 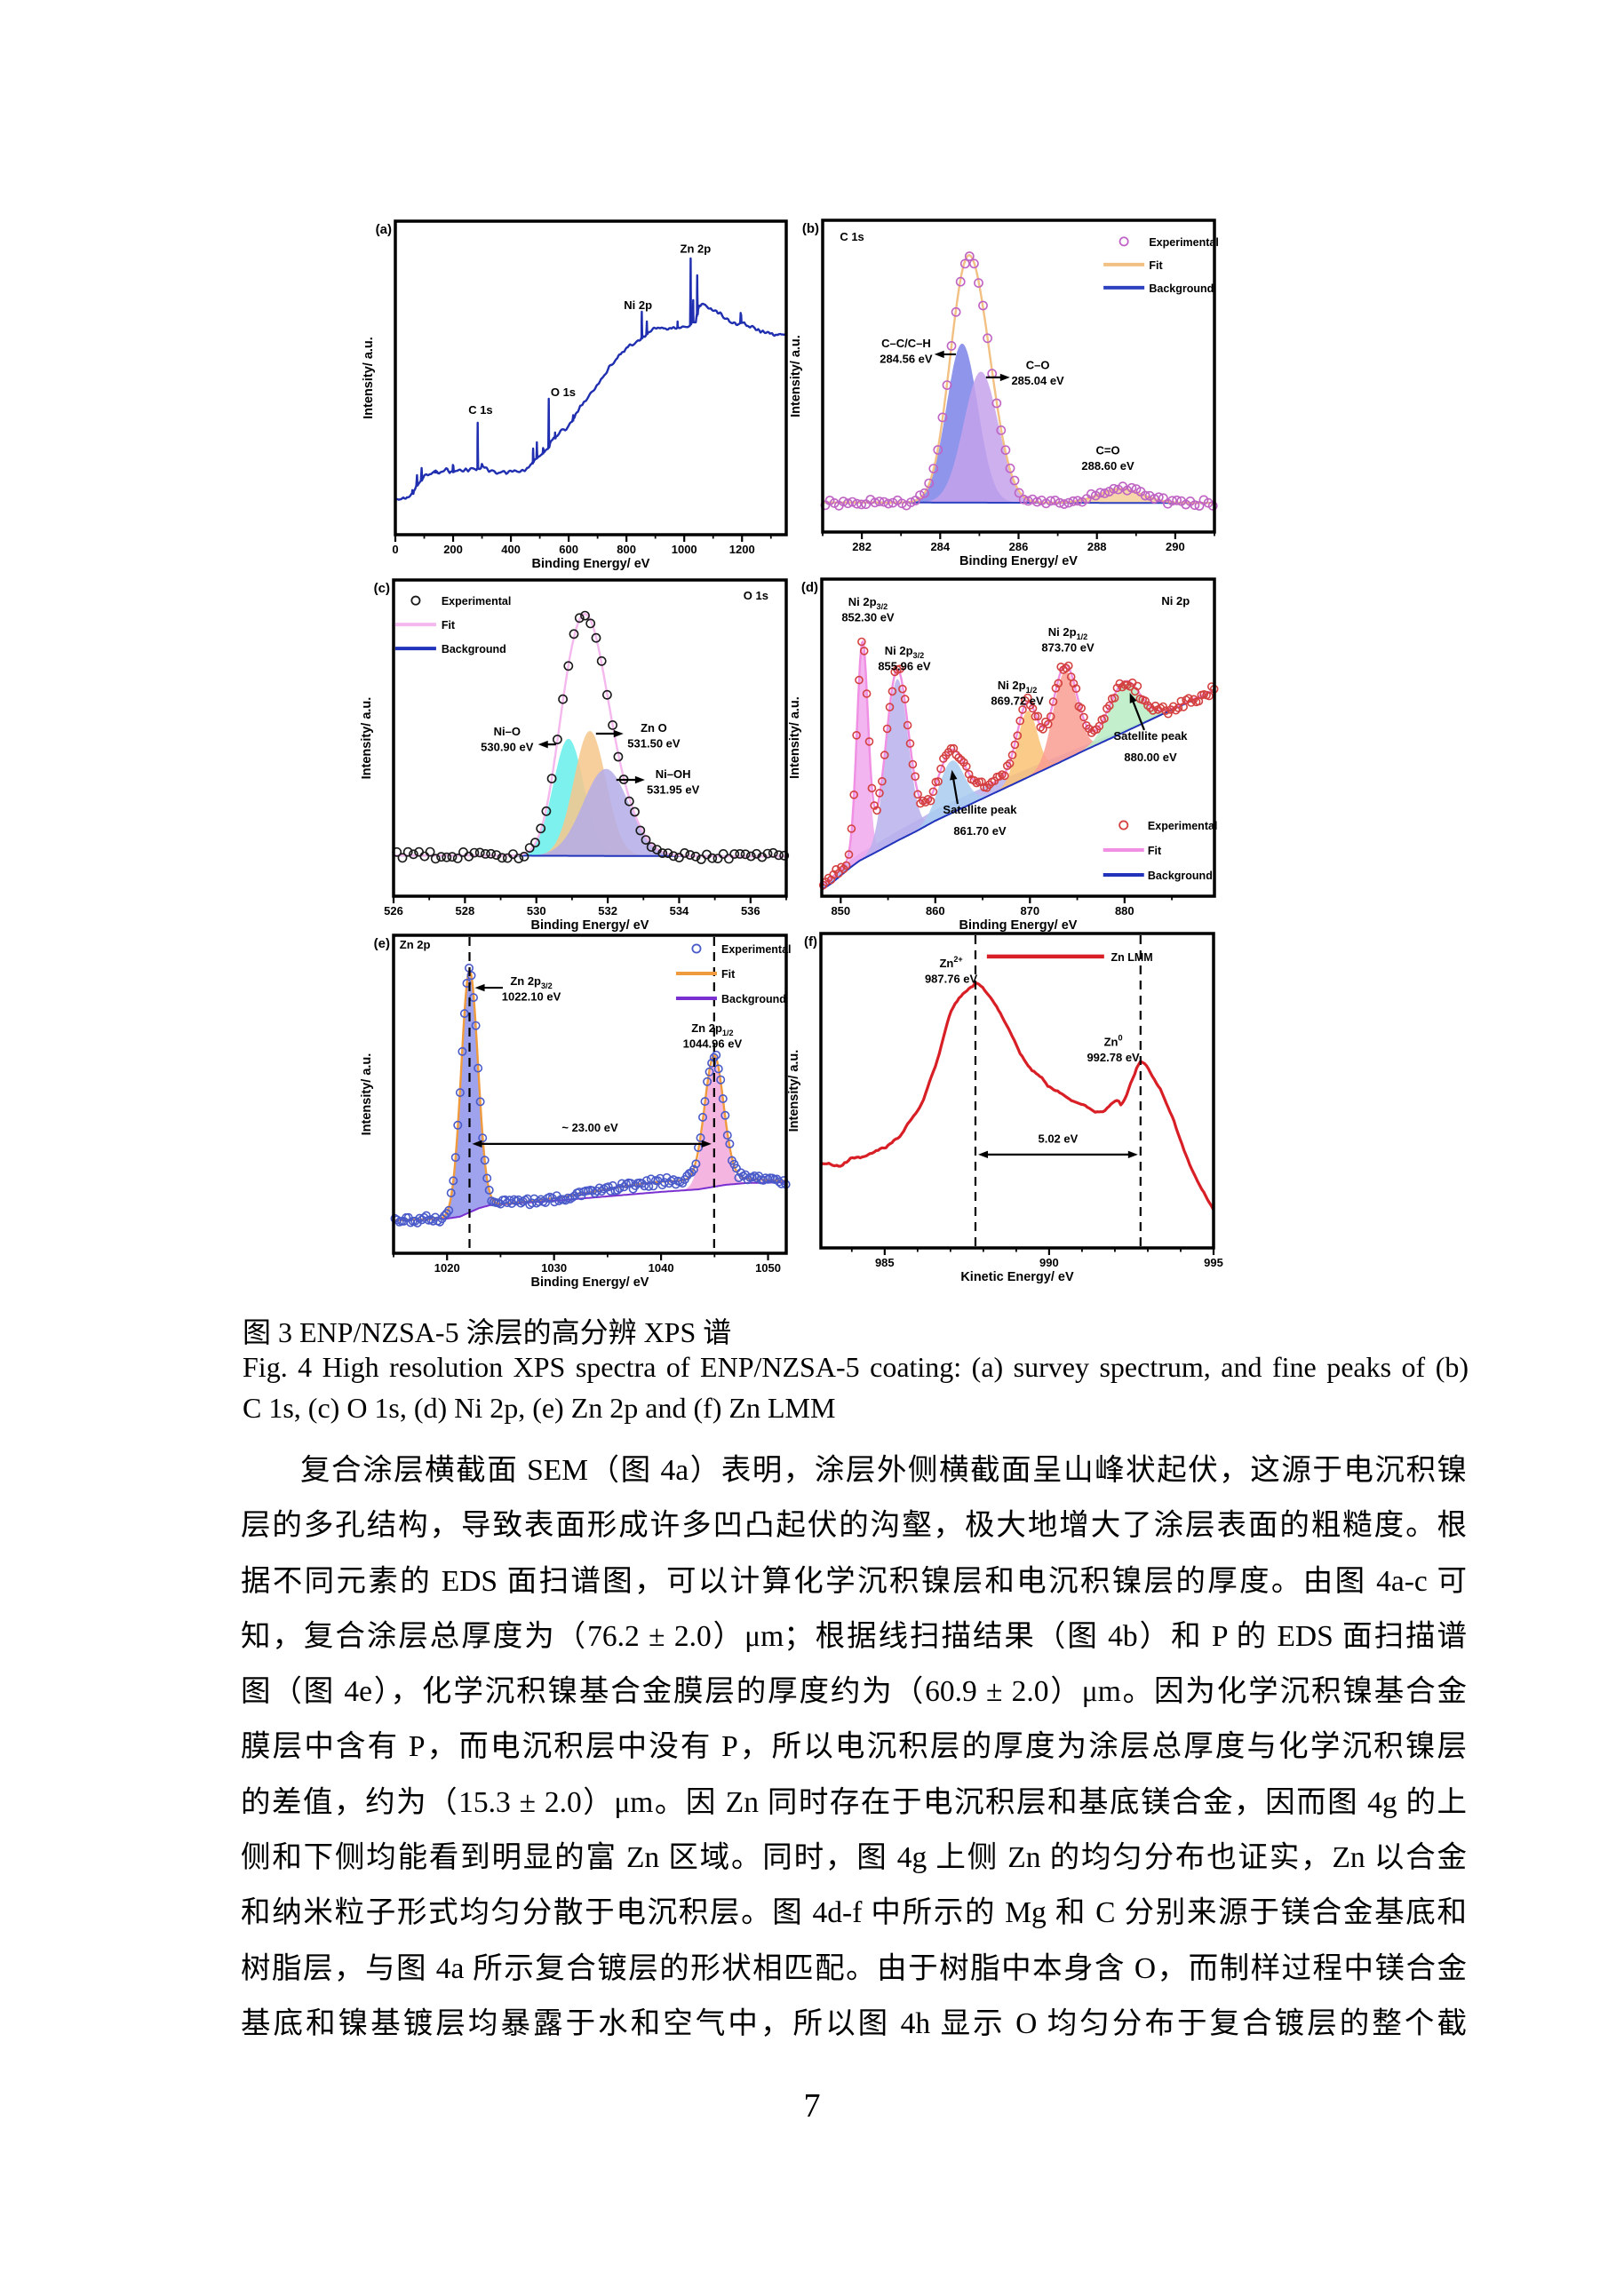 What do you see at coordinates (589, 1127) in the screenshot?
I see `span-label: ~ 23.00 eV` at bounding box center [589, 1127].